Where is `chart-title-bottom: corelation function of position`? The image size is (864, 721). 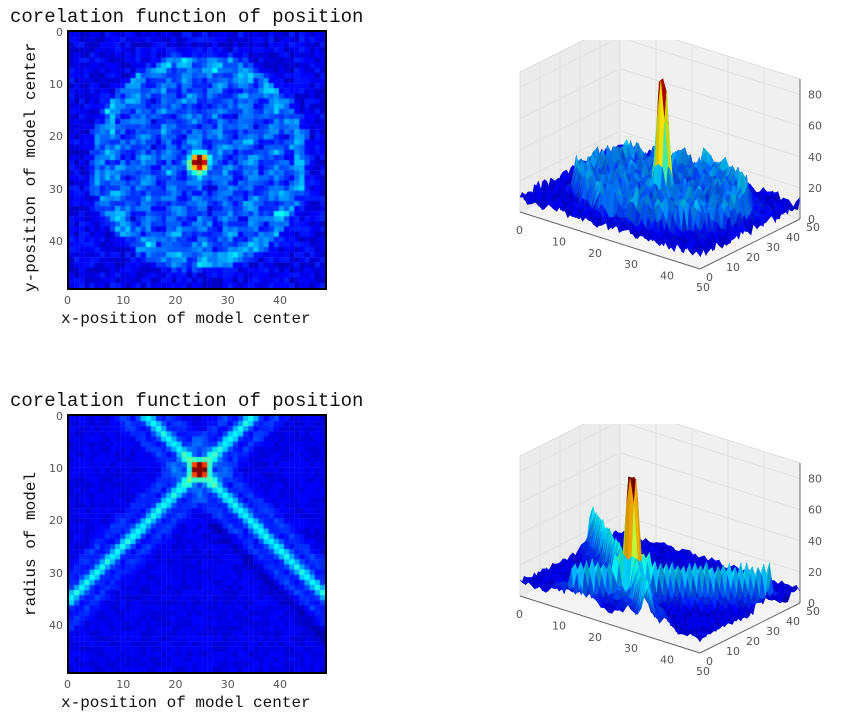
chart-title-bottom: corelation function of position is located at coordinates (187, 401).